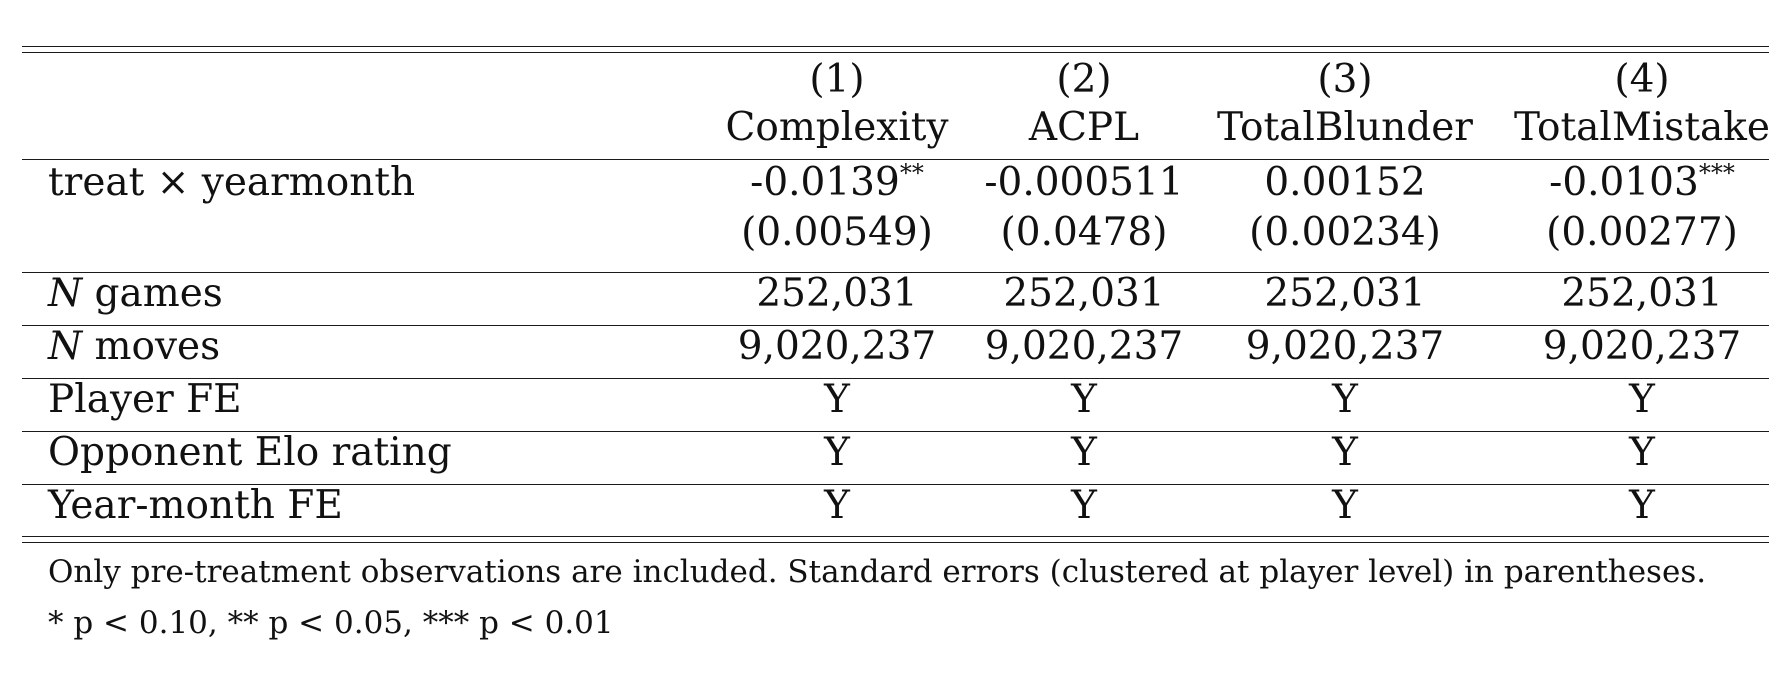  Describe the element at coordinates (837, 127) in the screenshot. I see `col-name-1: Complexity` at that location.